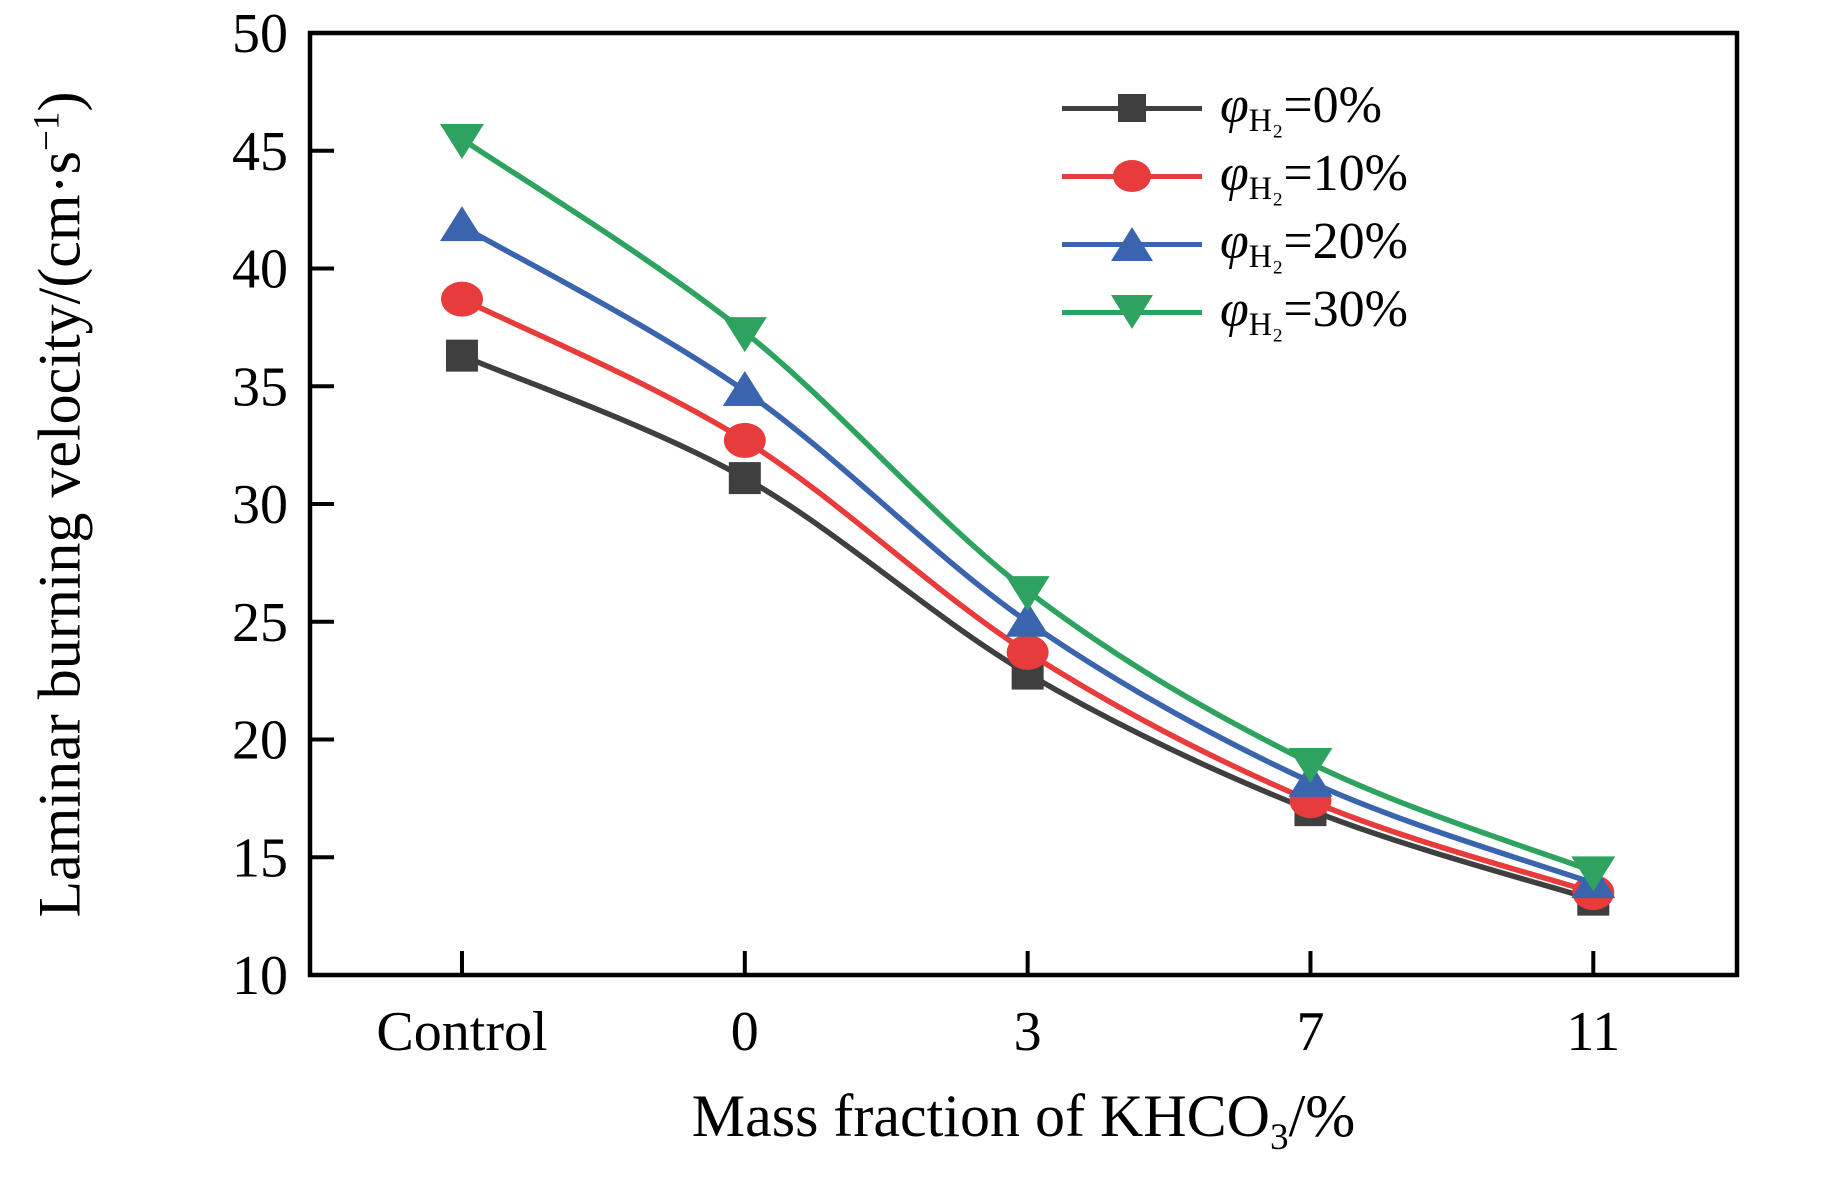  I want to click on y-tick-label: 20, so click(260, 741).